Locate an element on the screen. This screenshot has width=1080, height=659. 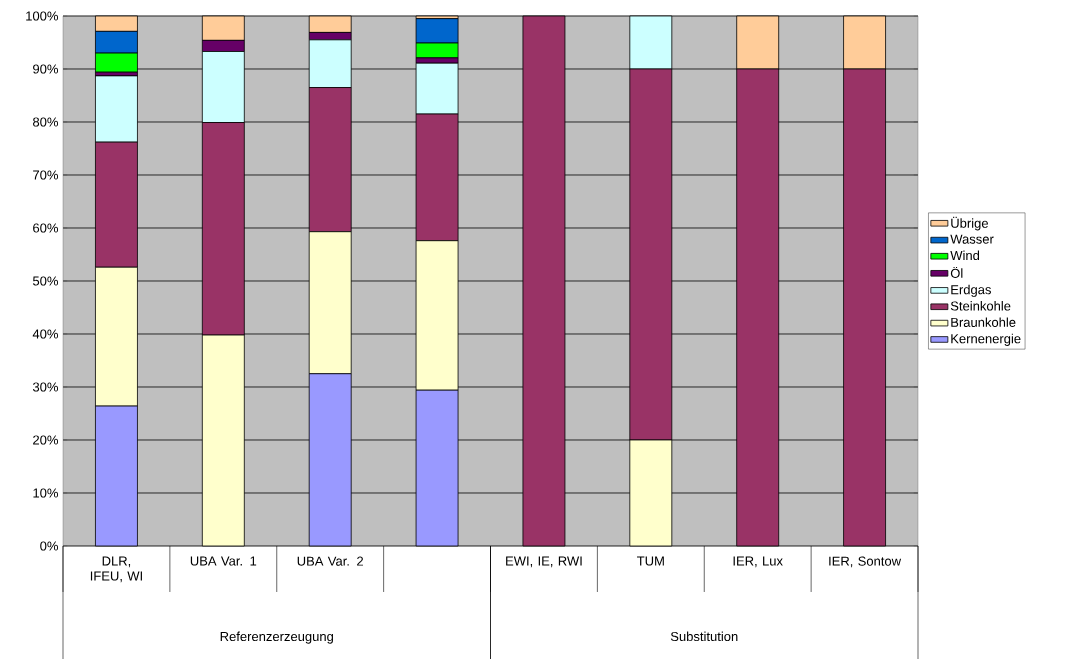
legend-label: Kernenergie is located at coordinates (986, 339).